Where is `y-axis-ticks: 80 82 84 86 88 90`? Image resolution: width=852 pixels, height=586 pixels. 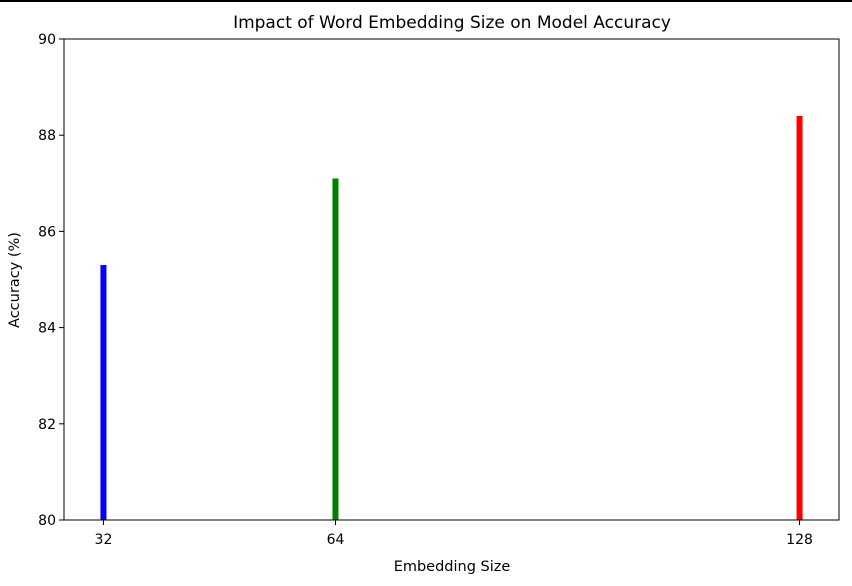 y-axis-ticks: 80 82 84 86 88 90 is located at coordinates (51, 280).